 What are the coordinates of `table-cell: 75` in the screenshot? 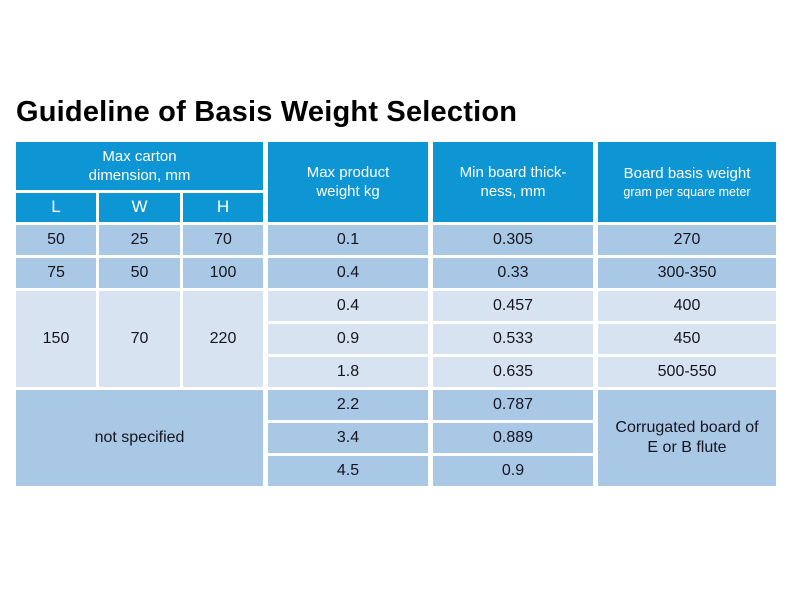 It's located at (56, 273).